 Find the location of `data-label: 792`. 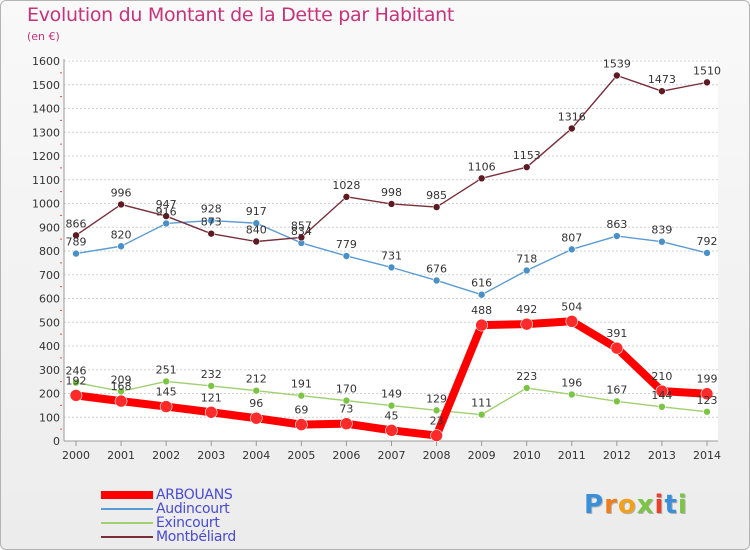

data-label: 792 is located at coordinates (707, 241).